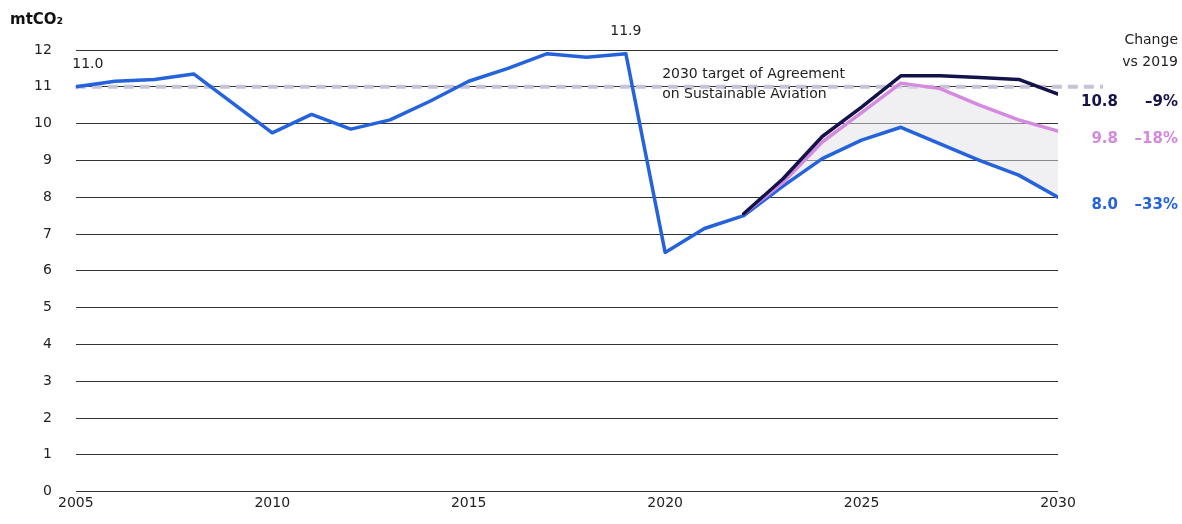 This screenshot has width=1182, height=524. I want to click on y-tick-label: 5, so click(47, 306).